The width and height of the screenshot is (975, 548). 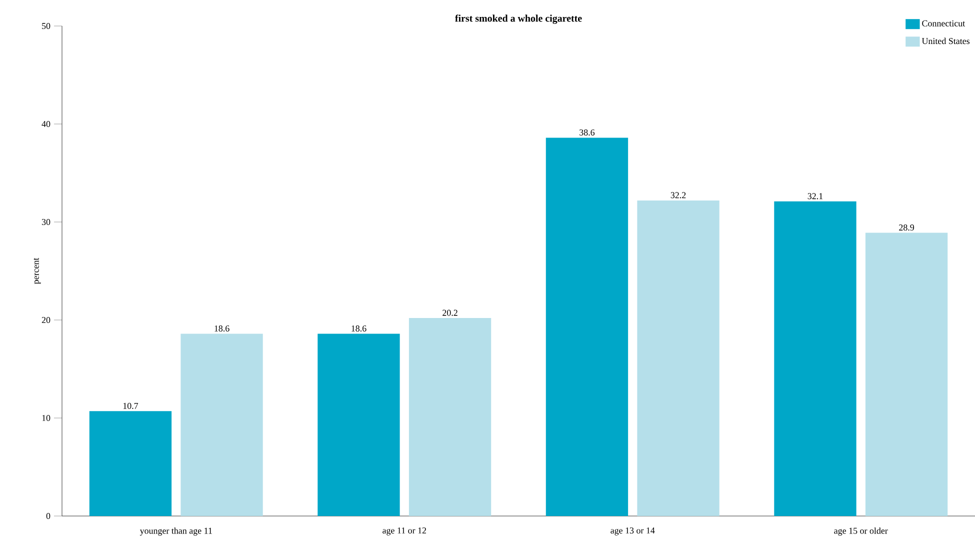 What do you see at coordinates (587, 132) in the screenshot?
I see `data-label: 38.6` at bounding box center [587, 132].